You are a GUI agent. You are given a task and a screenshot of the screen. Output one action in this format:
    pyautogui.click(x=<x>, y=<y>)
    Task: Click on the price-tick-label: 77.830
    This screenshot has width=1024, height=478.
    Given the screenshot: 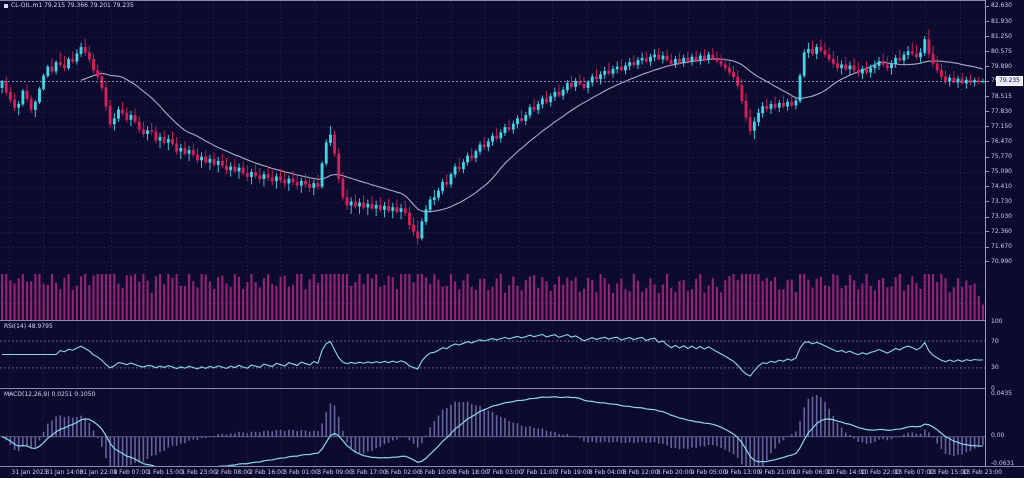 What is the action you would take?
    pyautogui.click(x=1001, y=111)
    